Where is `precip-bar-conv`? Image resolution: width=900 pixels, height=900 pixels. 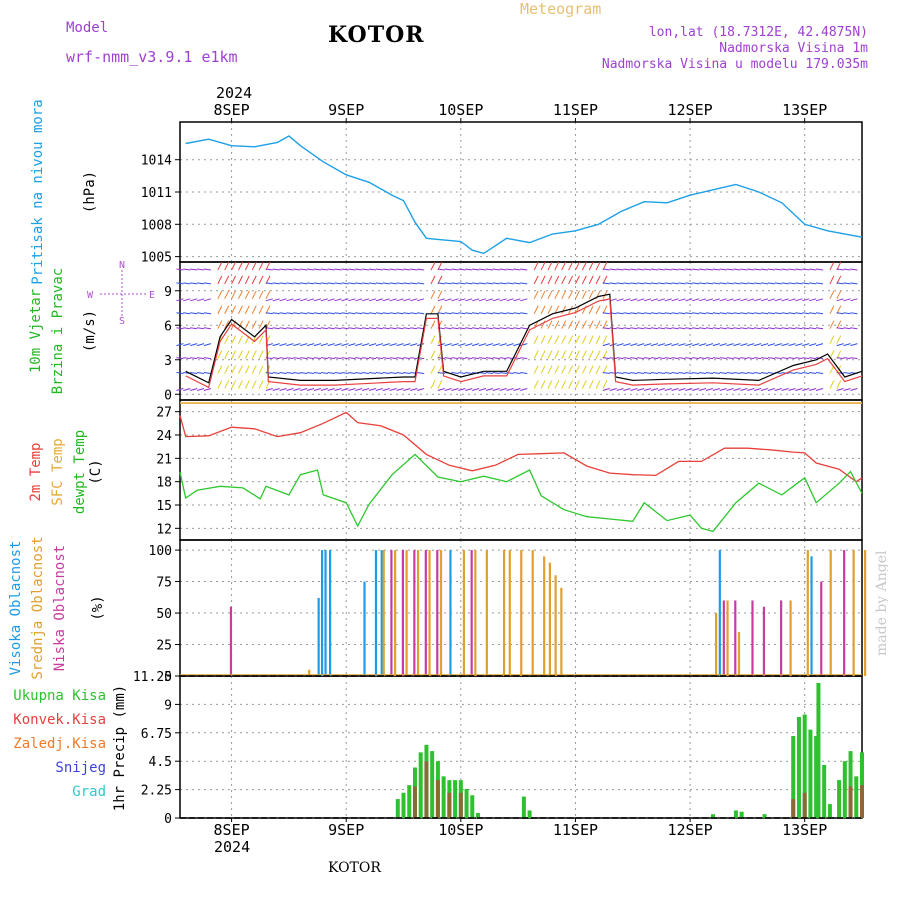 precip-bar-conv is located at coordinates (850, 802).